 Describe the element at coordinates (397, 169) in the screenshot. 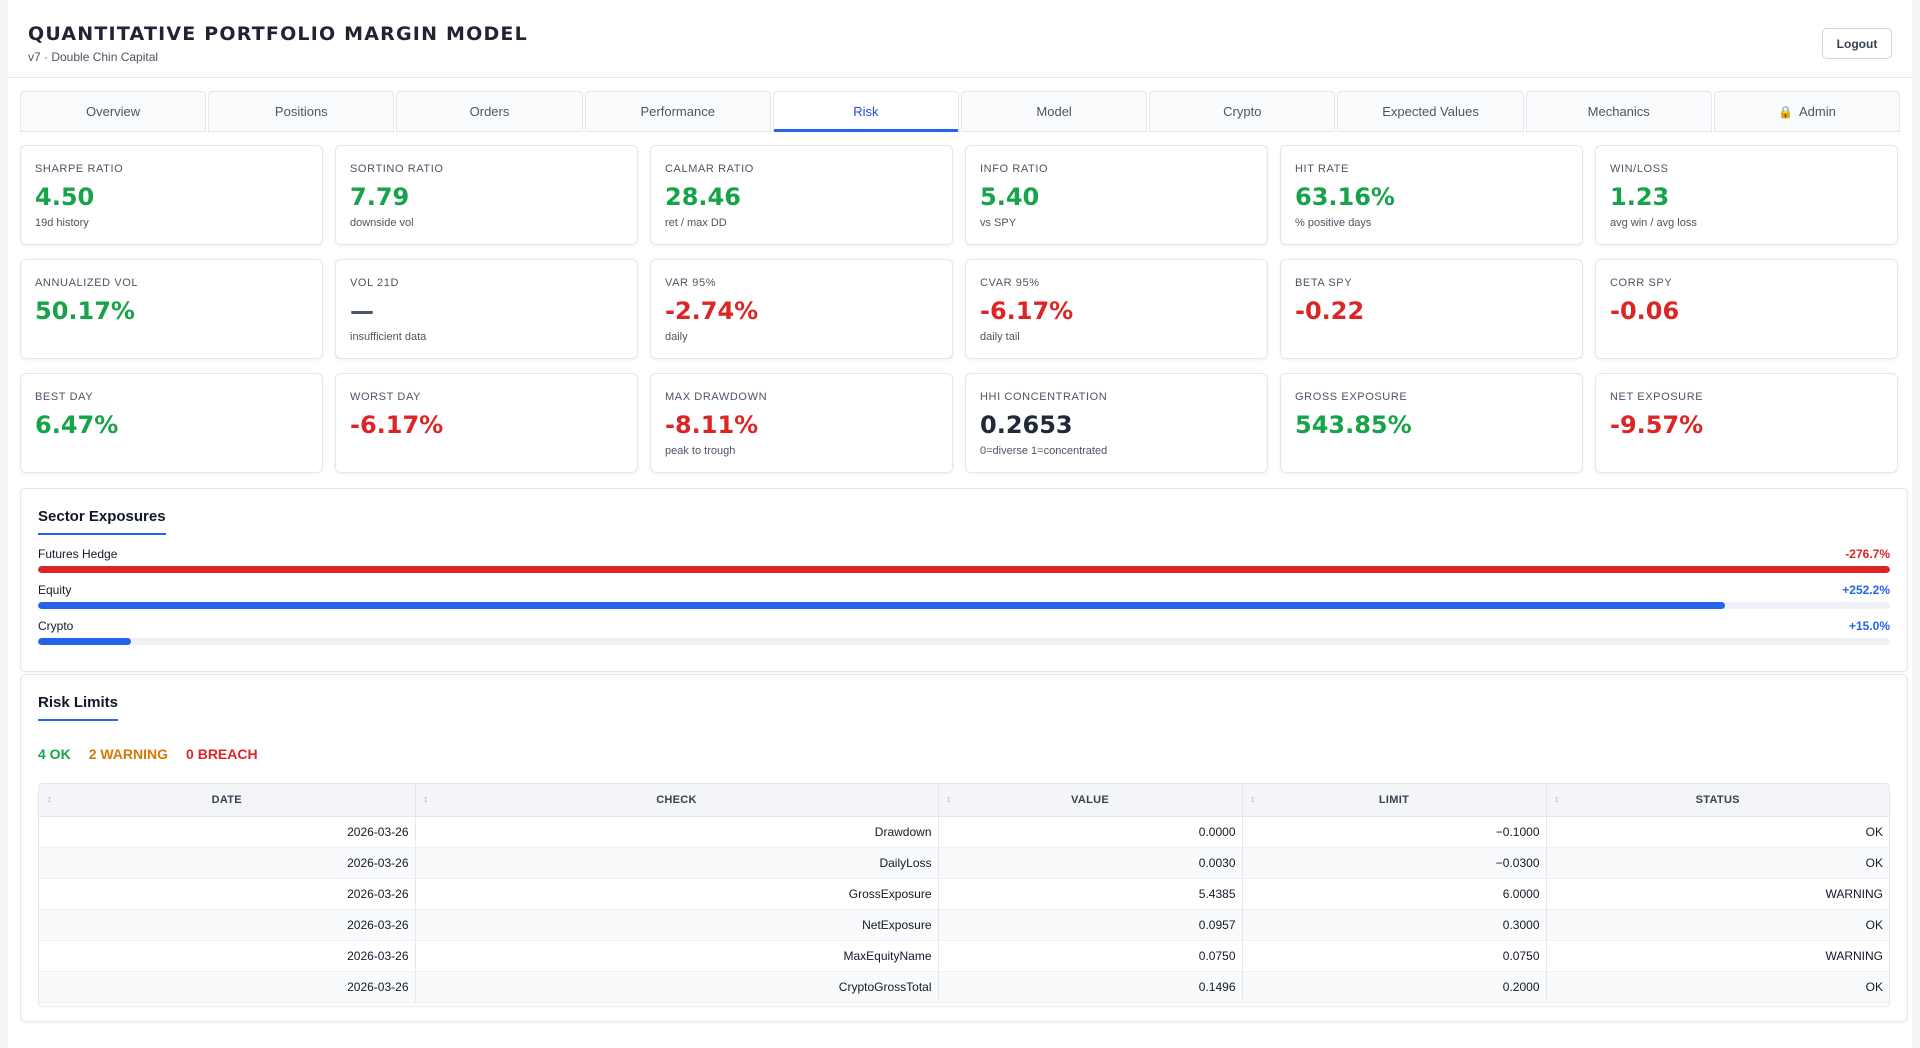

I see `metric-label: SORTINO RATIO` at that location.